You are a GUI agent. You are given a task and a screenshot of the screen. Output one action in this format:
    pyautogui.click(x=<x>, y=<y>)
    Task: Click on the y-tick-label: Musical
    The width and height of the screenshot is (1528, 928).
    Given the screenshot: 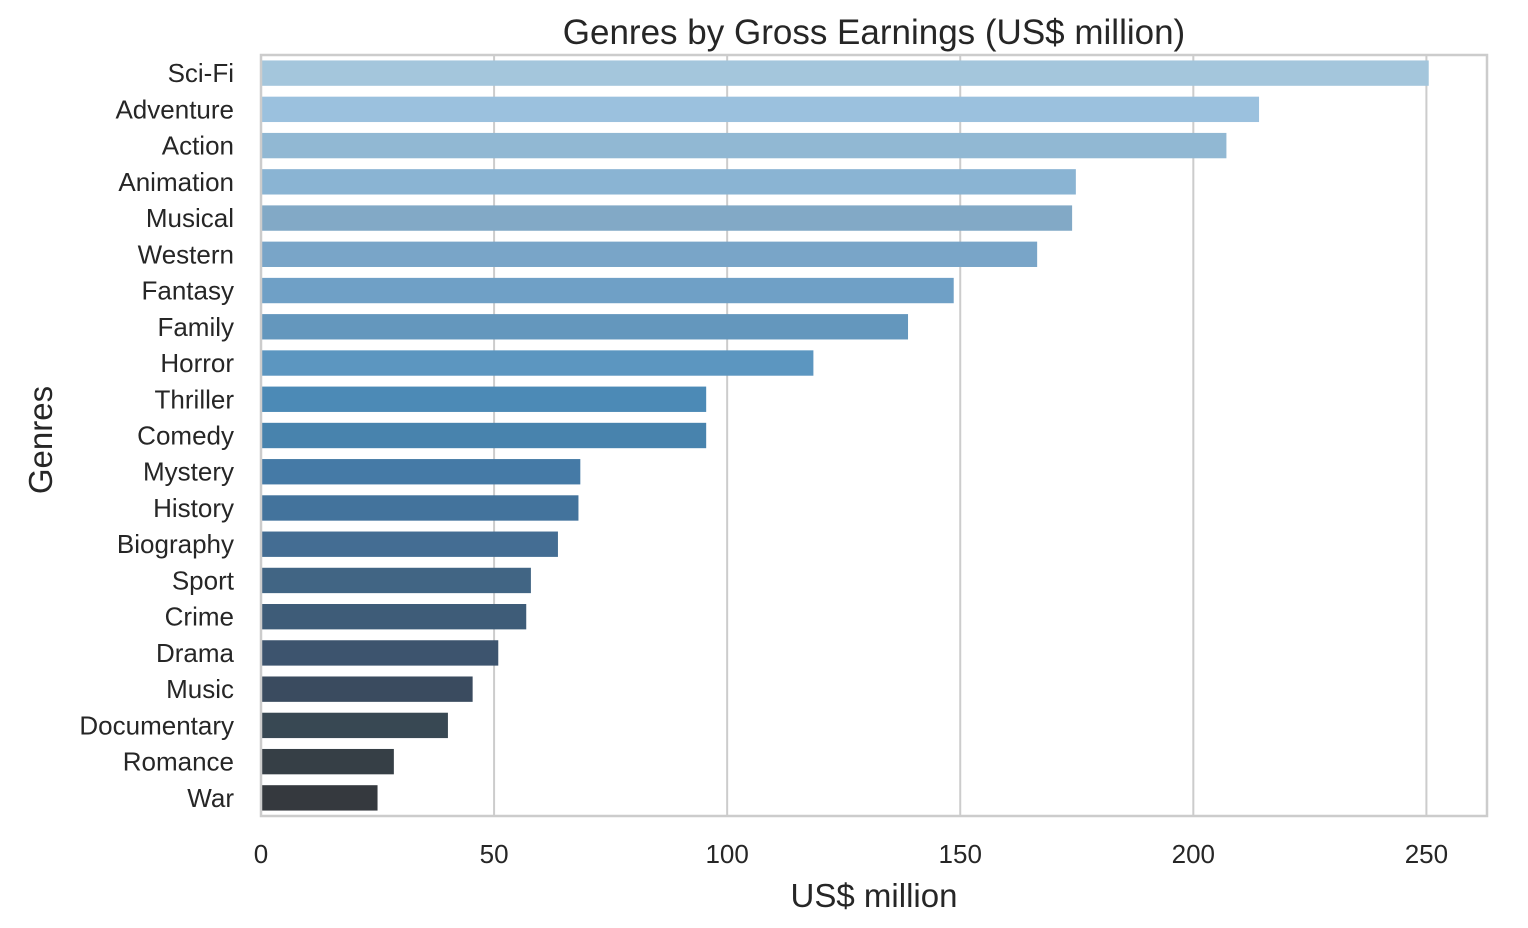 What is the action you would take?
    pyautogui.click(x=190, y=218)
    